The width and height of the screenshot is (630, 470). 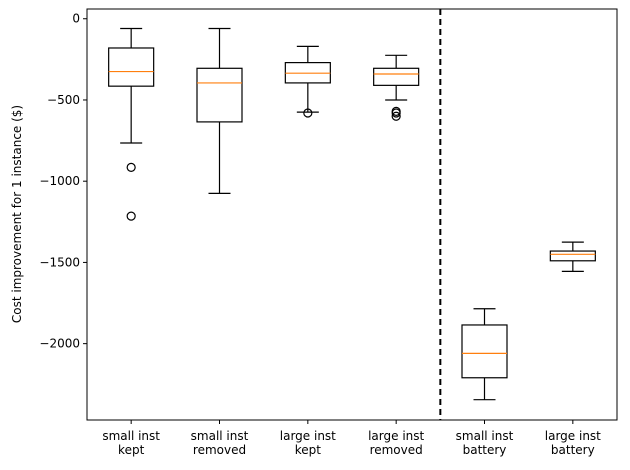 What do you see at coordinates (63, 100) in the screenshot?
I see `y-tick-label: −500` at bounding box center [63, 100].